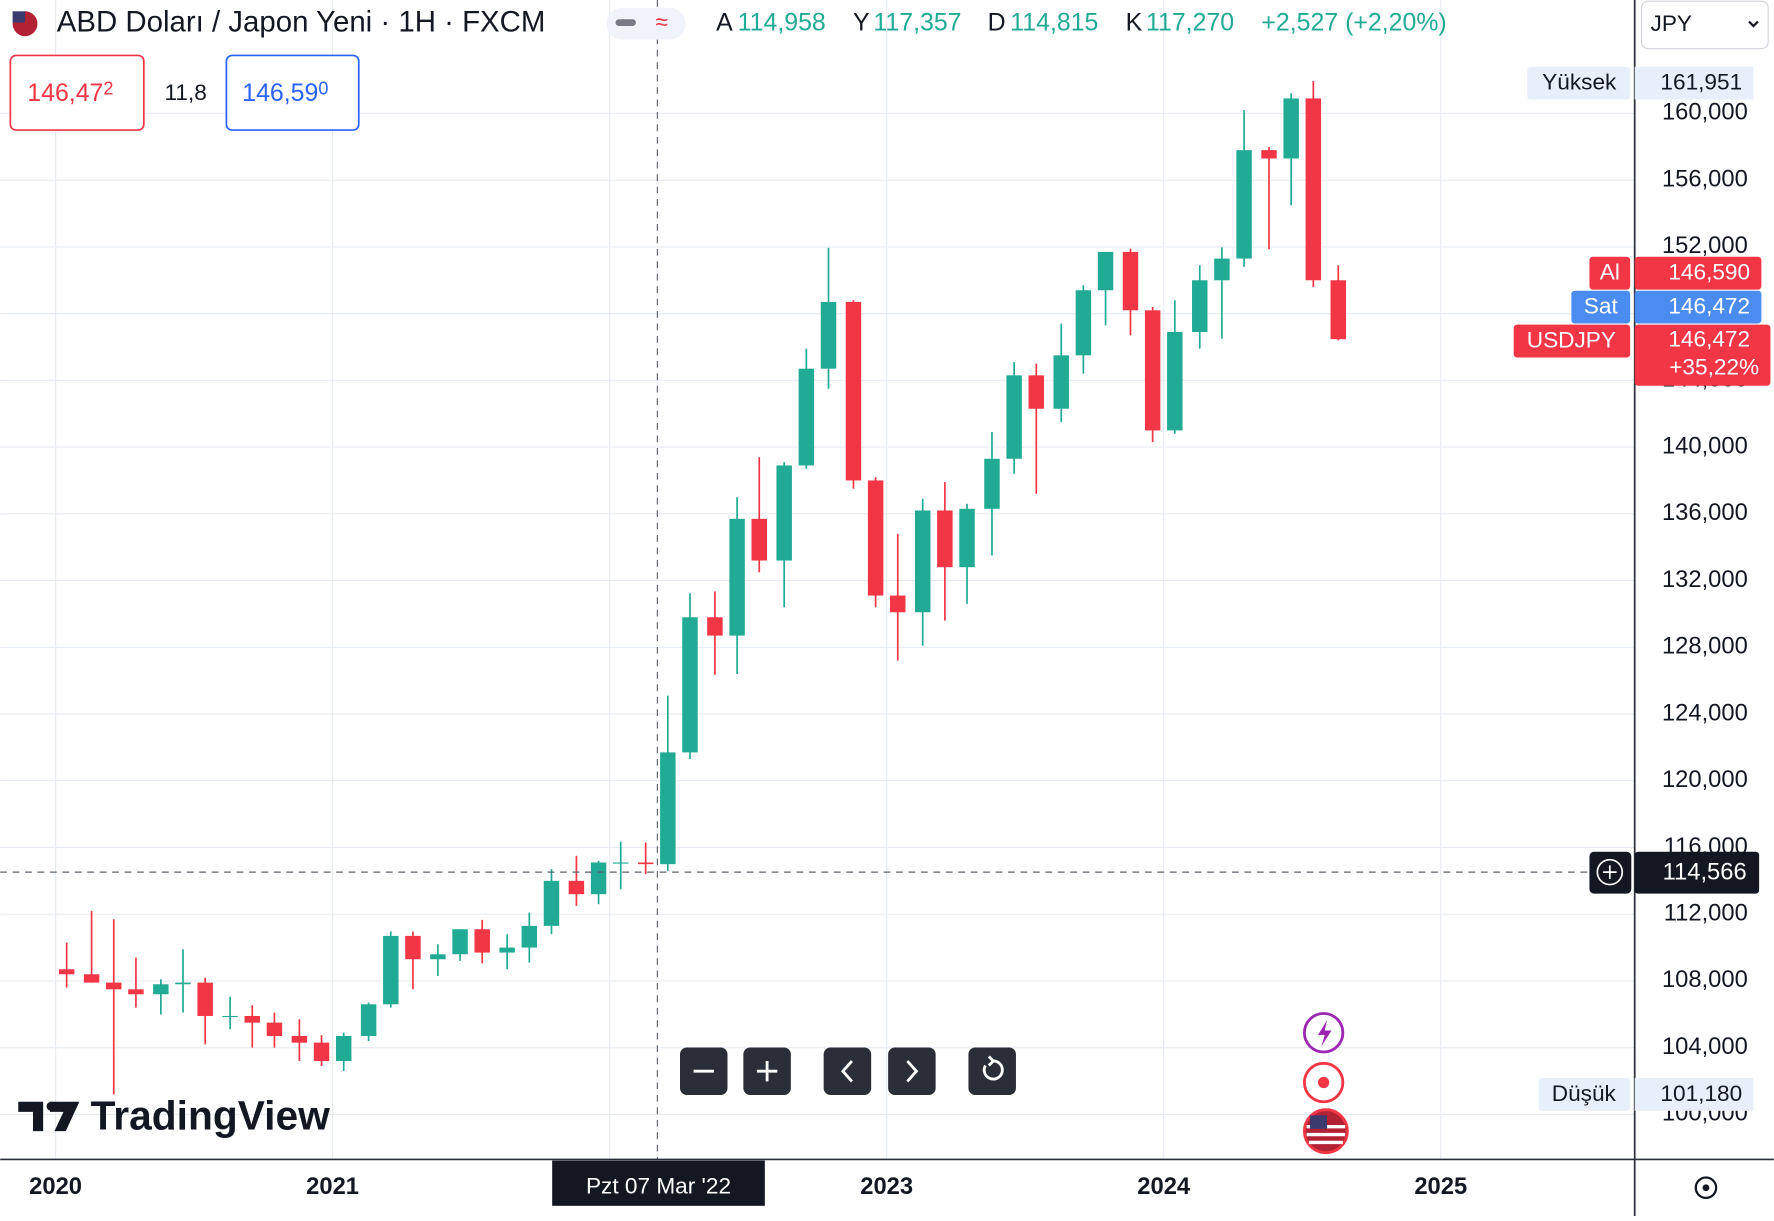  I want to click on crosshair-value: 114,566, so click(1705, 872).